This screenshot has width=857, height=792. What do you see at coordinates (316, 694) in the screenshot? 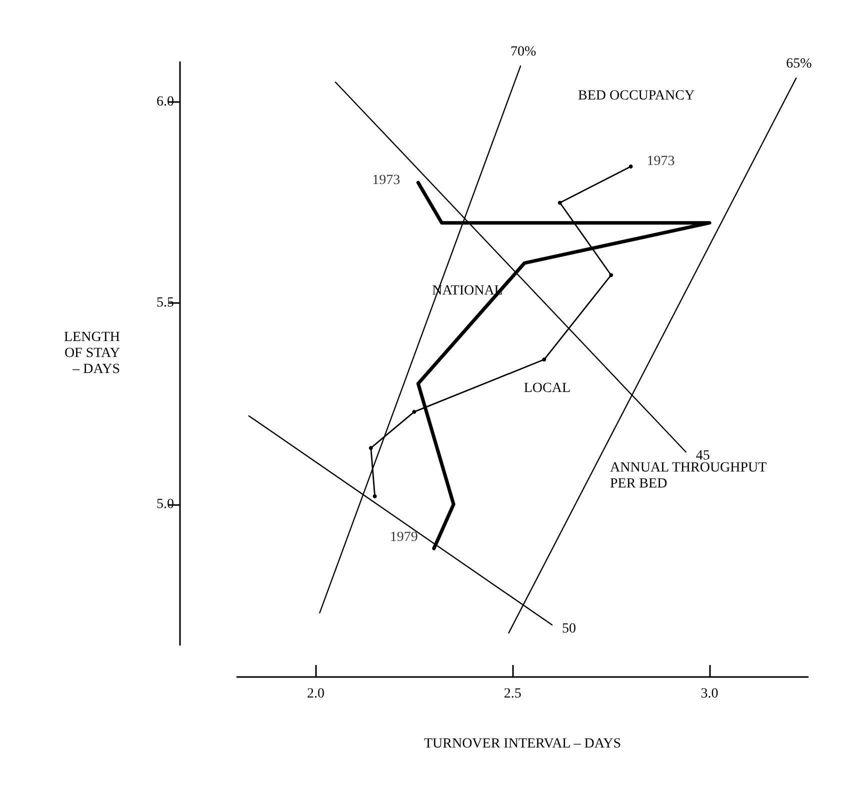
I see `x-tick-label: 2.0` at bounding box center [316, 694].